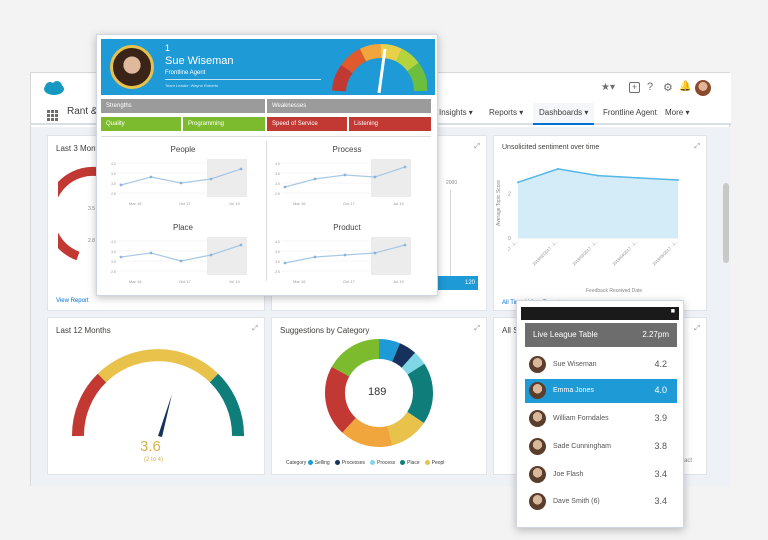 This screenshot has width=768, height=540. I want to click on partial-link: act, so click(688, 461).